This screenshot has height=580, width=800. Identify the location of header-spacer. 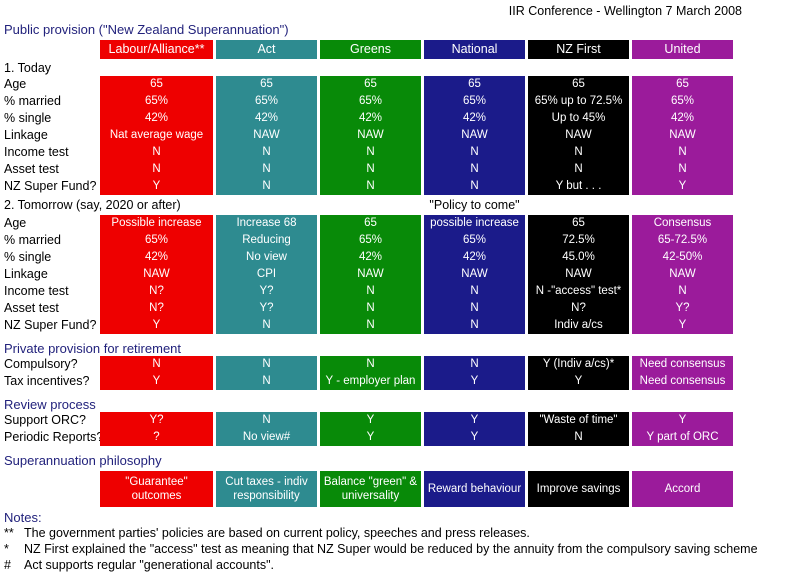
(50, 49).